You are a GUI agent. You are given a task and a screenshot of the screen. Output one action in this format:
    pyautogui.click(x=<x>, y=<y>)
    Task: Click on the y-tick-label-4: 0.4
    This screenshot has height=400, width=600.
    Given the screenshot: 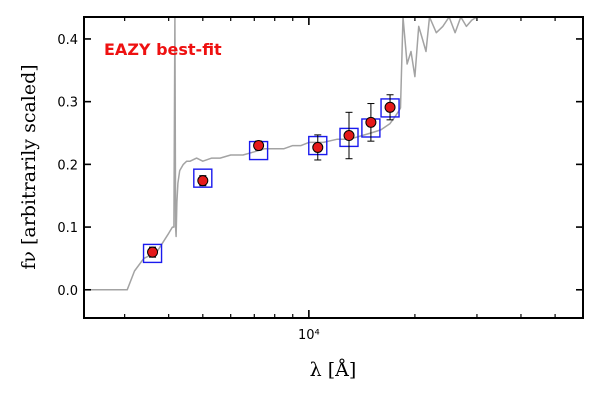 What is the action you would take?
    pyautogui.click(x=67, y=40)
    